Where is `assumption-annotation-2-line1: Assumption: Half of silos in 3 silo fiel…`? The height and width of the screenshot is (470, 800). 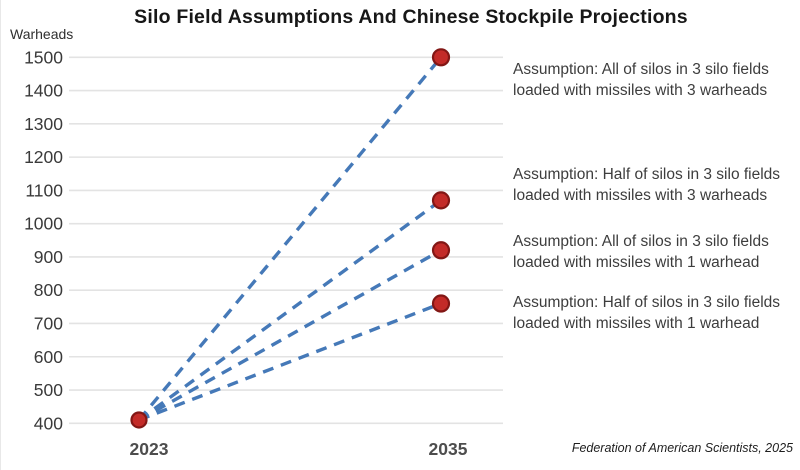
assumption-annotation-2-line1: Assumption: Half of silos in 3 silo fiel… is located at coordinates (647, 174).